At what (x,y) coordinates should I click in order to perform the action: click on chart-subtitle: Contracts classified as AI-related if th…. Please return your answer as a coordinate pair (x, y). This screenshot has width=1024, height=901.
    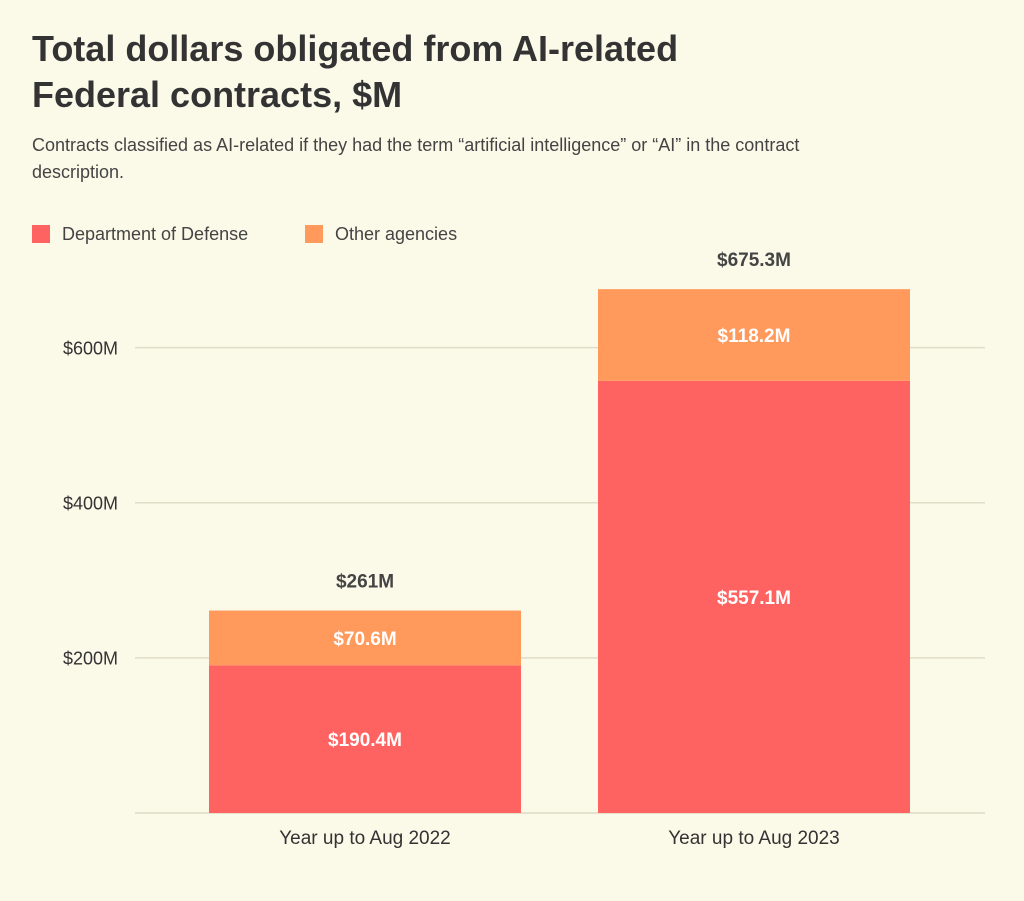
    Looking at the image, I should click on (416, 158).